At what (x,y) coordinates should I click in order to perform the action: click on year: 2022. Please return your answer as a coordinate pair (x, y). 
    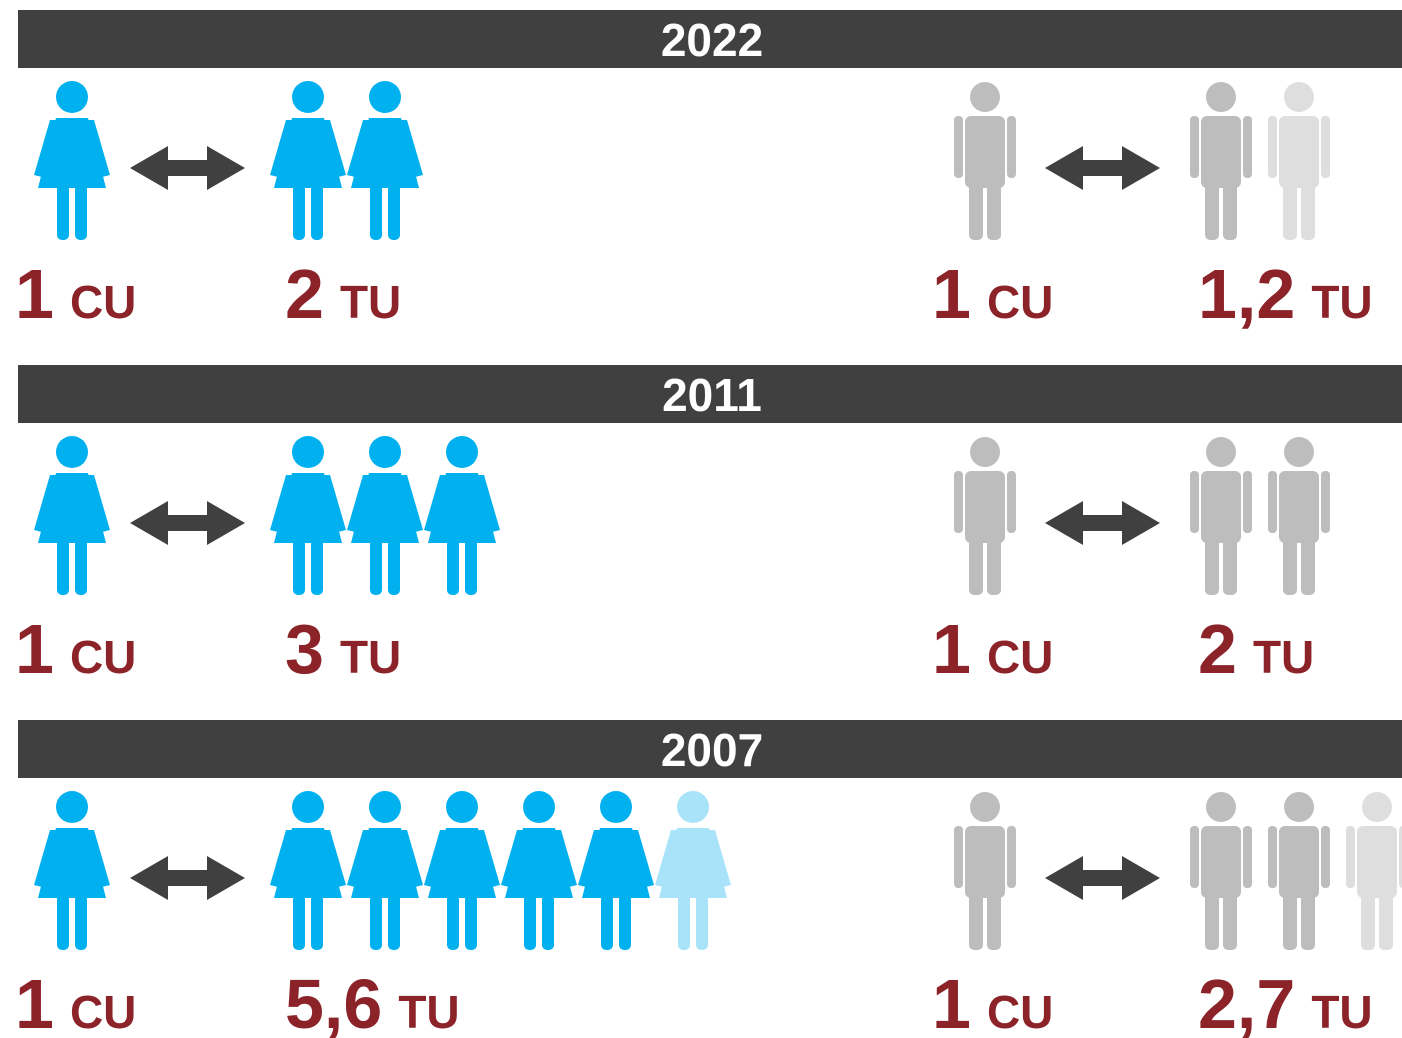
    Looking at the image, I should click on (712, 40).